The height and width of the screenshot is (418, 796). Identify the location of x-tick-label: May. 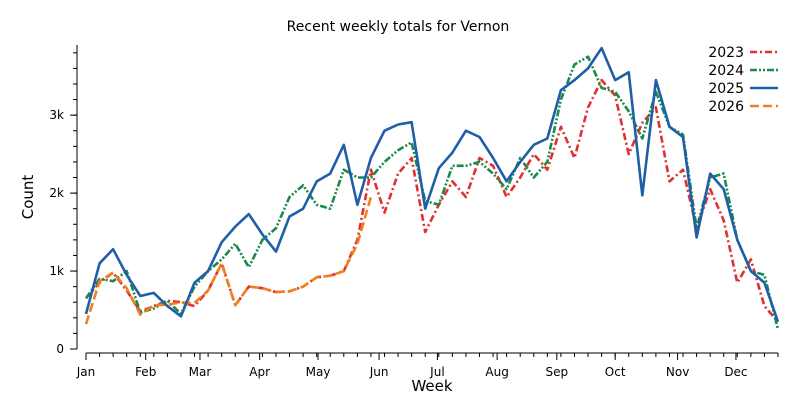
(318, 372).